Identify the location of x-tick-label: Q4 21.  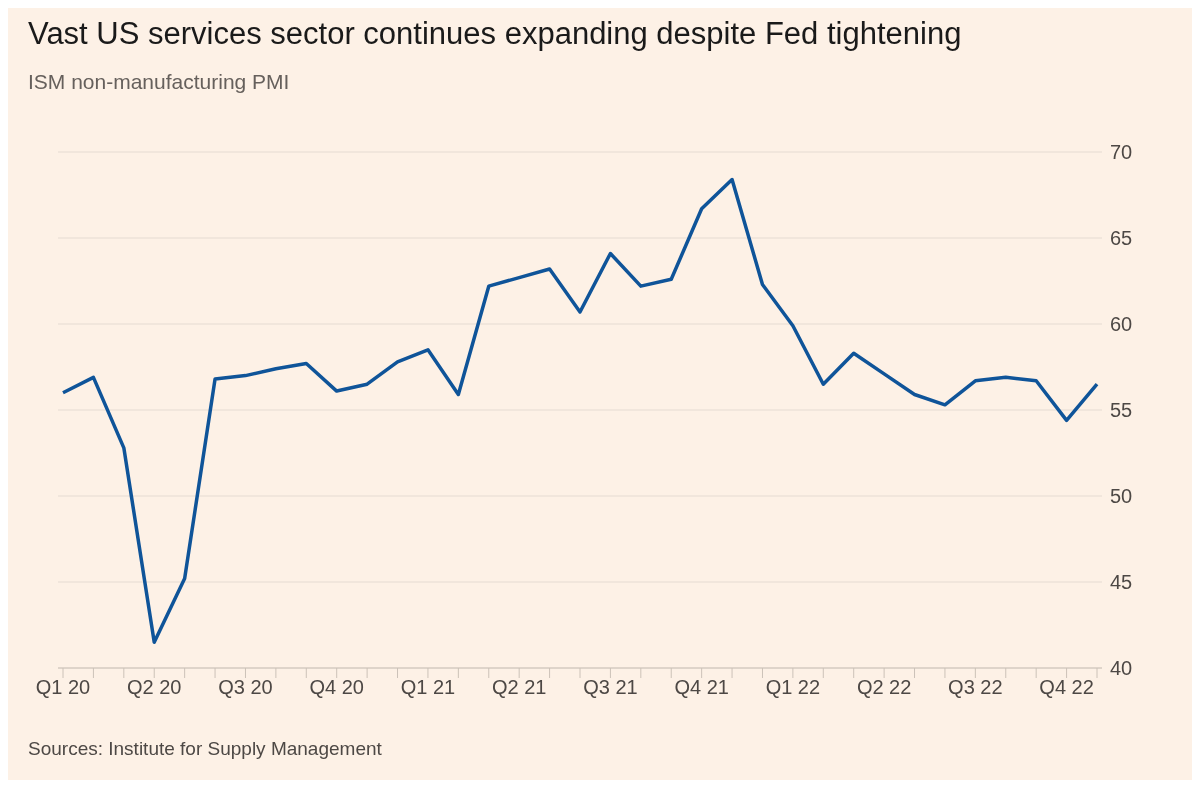
(701, 687).